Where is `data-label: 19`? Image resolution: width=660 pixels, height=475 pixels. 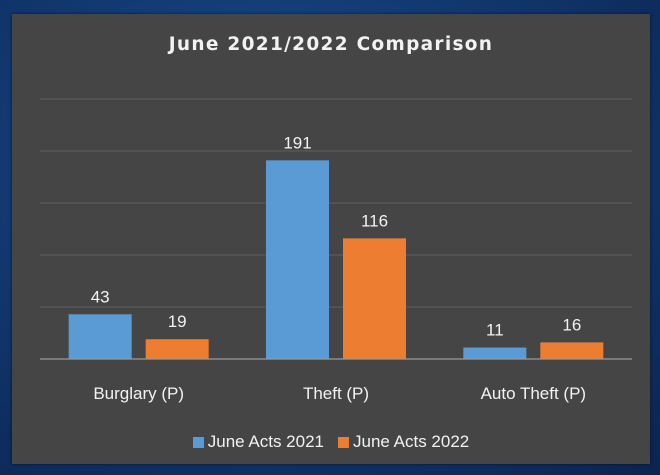
data-label: 19 is located at coordinates (177, 321).